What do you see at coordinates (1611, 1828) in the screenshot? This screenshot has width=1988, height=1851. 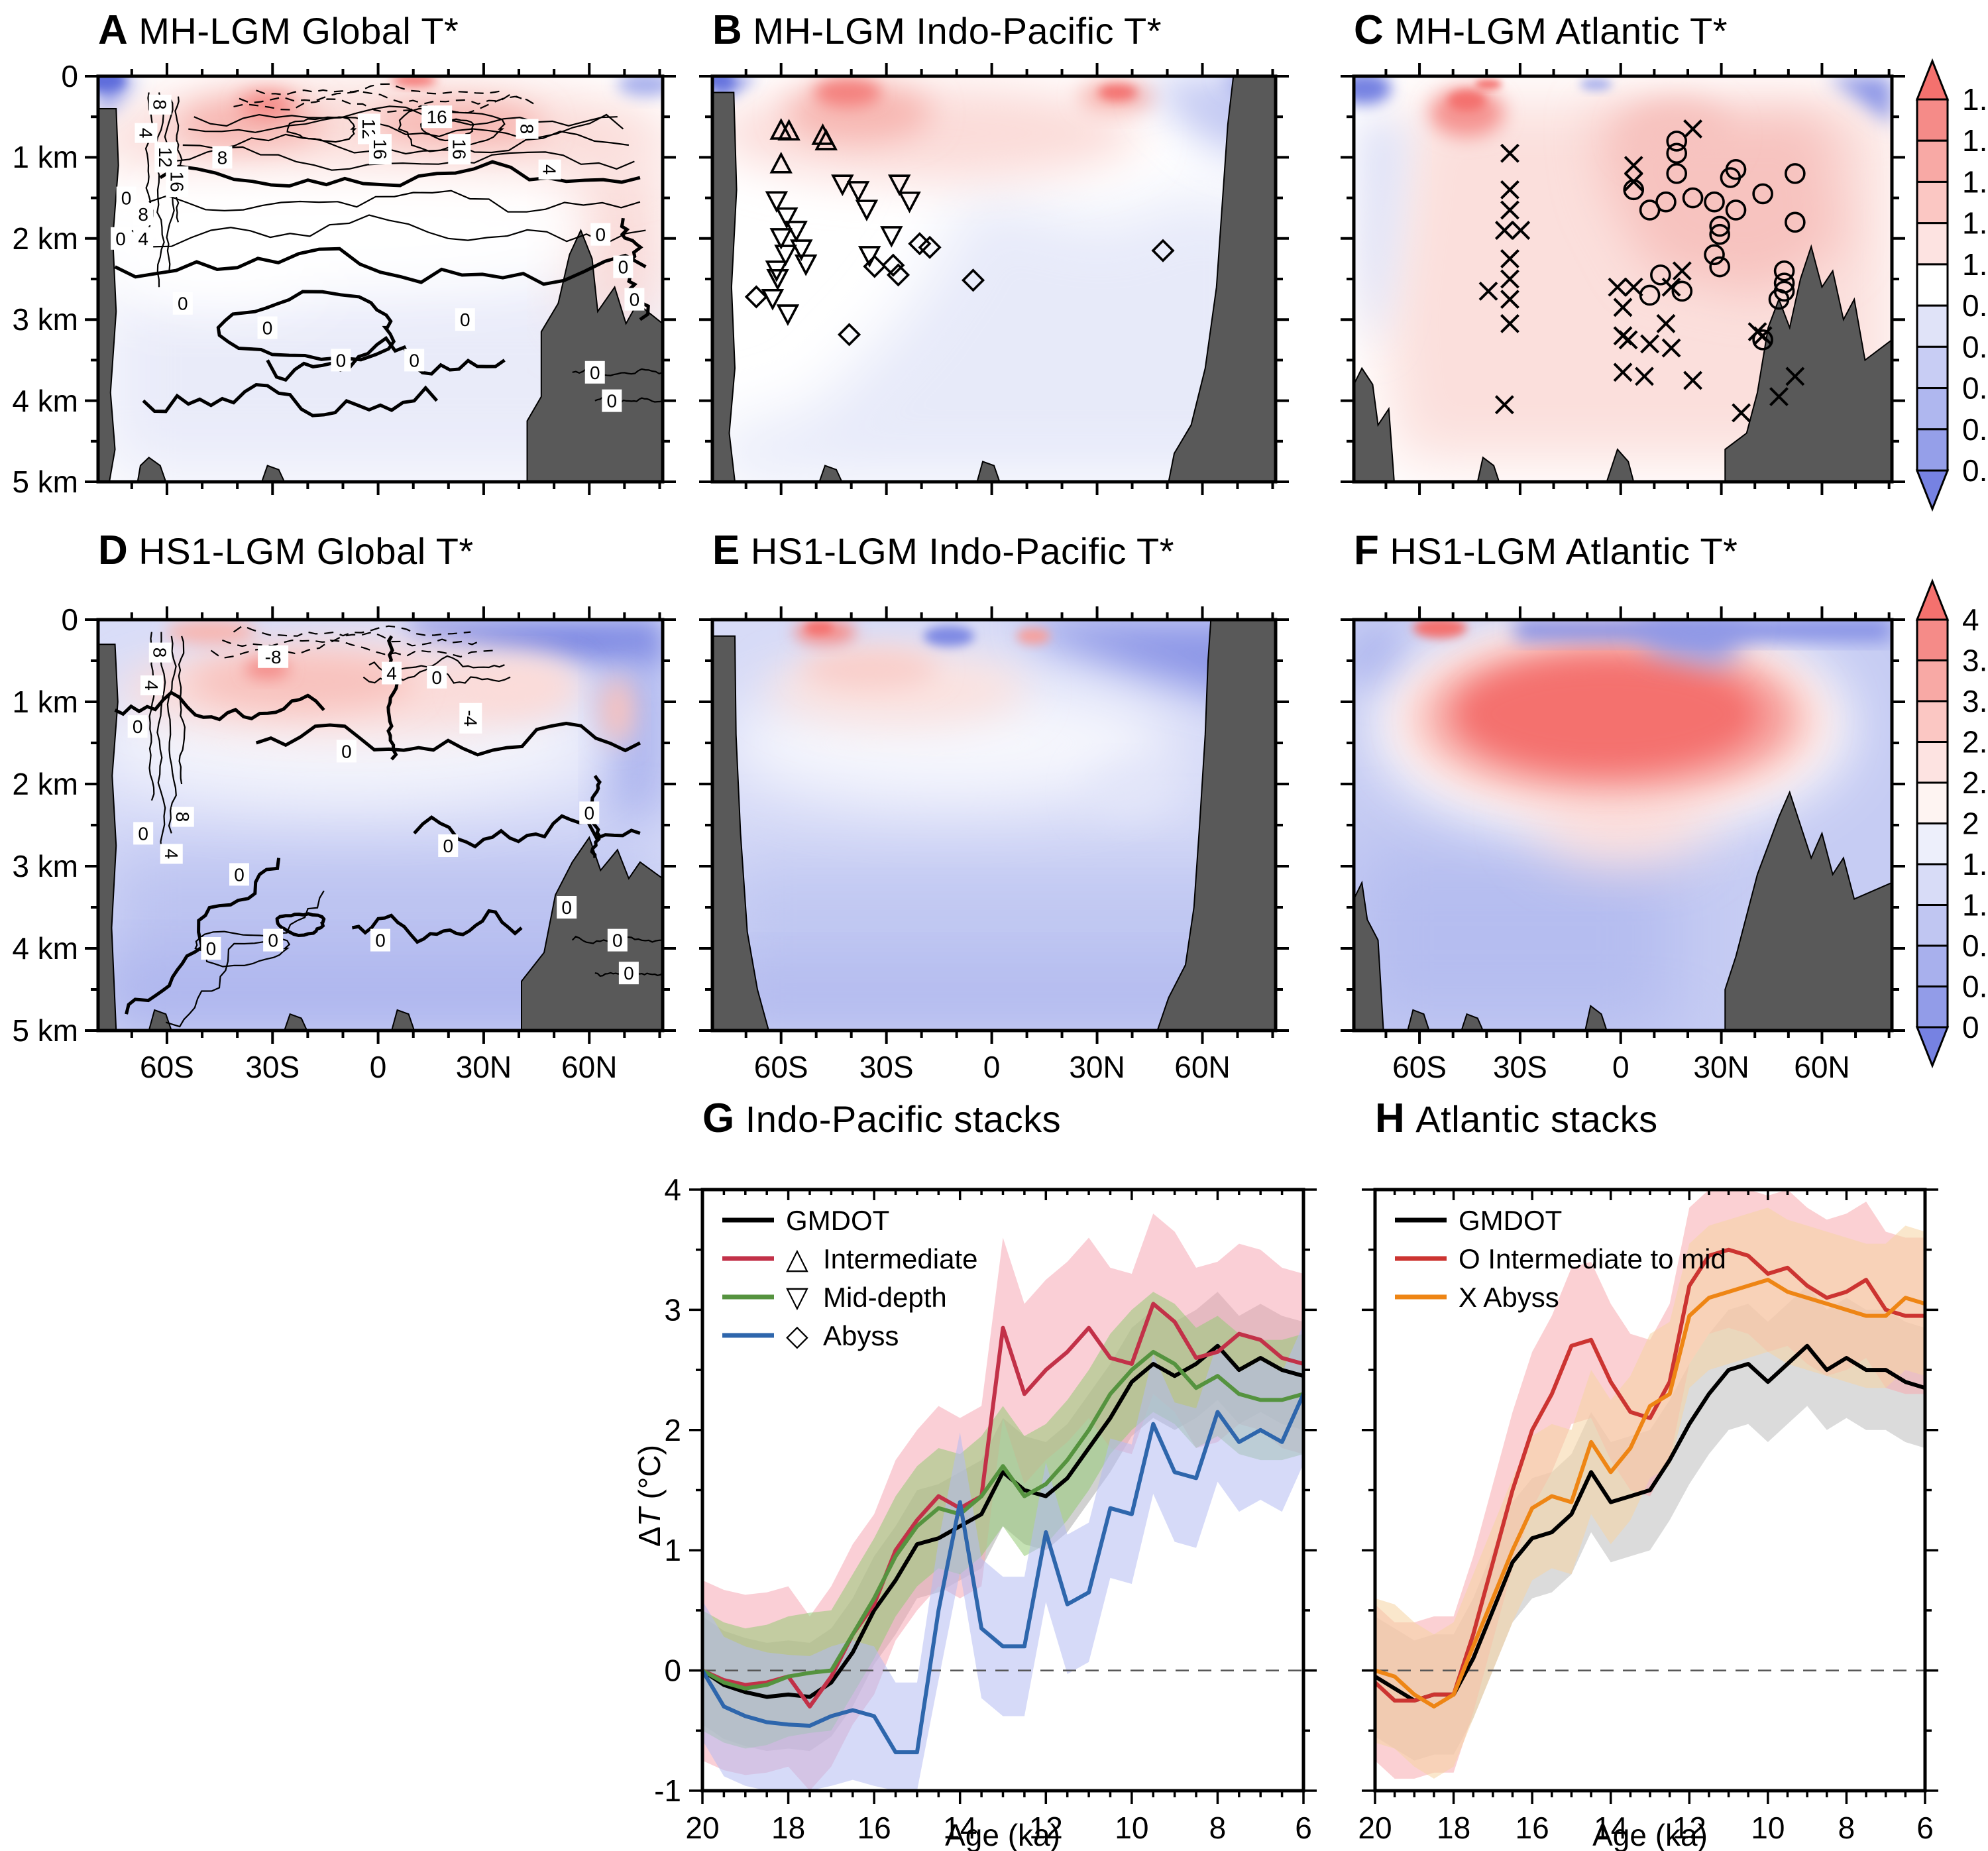 I see `x-tick-label: 14` at bounding box center [1611, 1828].